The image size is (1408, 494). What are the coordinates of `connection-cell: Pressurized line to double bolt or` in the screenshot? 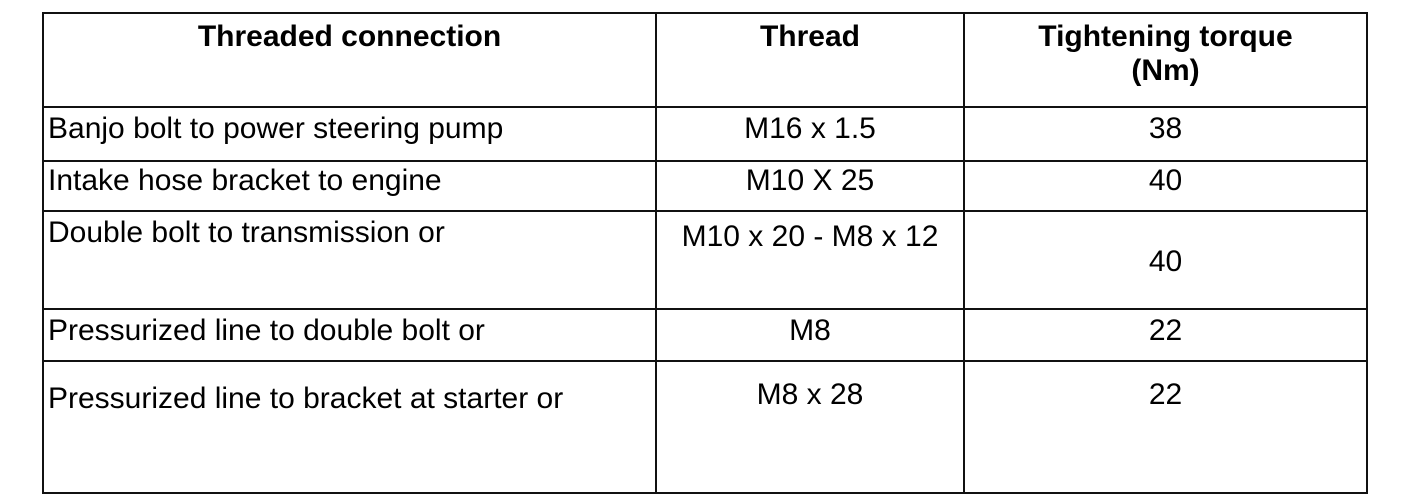 It's located at (349, 335).